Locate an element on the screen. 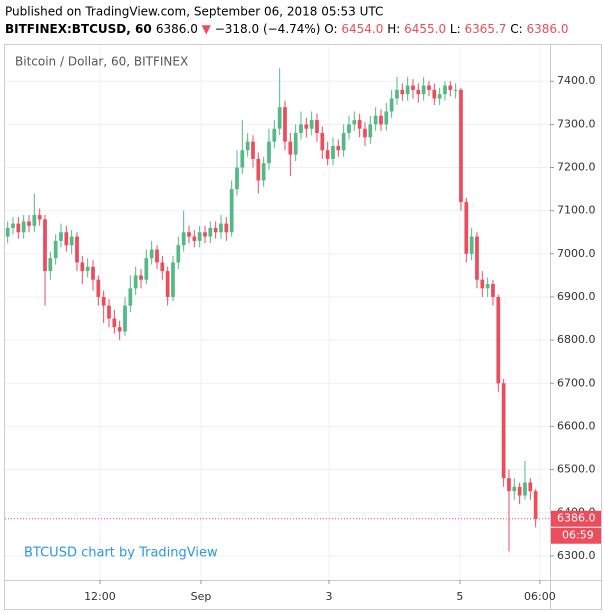 This screenshot has width=604, height=614. y-tick-label: 6800.0 is located at coordinates (576, 339).